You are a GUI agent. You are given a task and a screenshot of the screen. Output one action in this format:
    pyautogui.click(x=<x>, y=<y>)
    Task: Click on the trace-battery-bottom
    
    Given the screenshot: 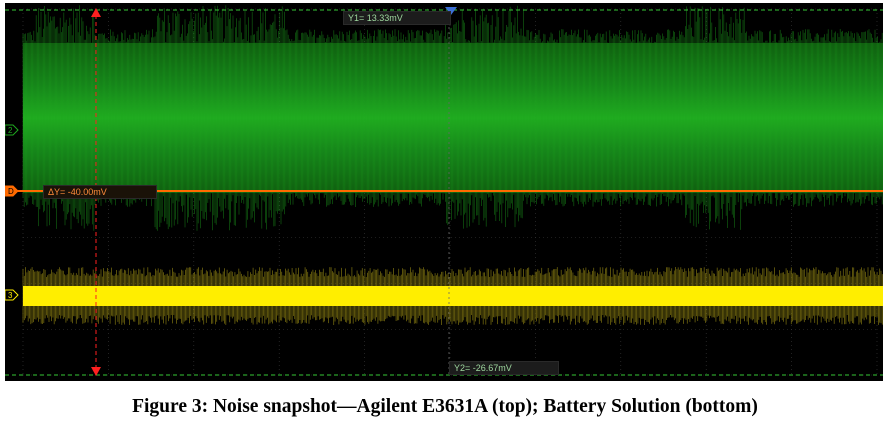 What is the action you would take?
    pyautogui.click(x=452, y=296)
    